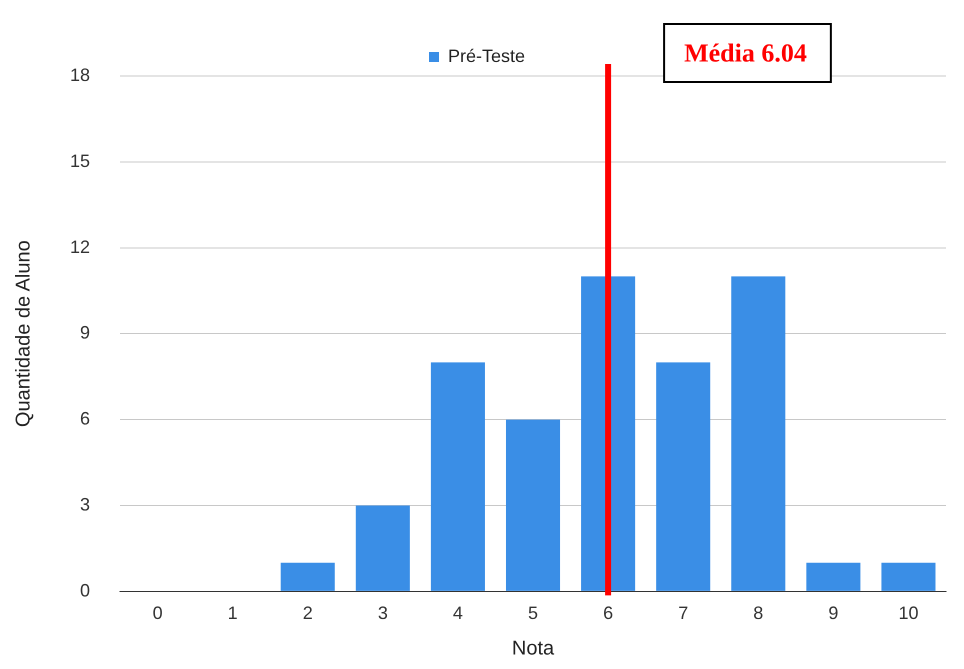  Describe the element at coordinates (85, 504) in the screenshot. I see `y-tick-label: 3` at that location.